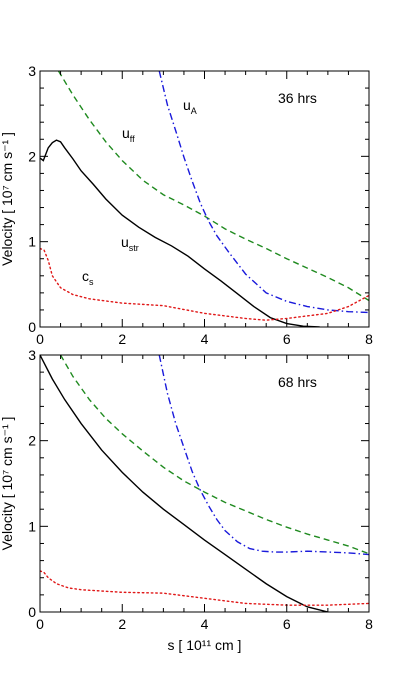  What do you see at coordinates (134, 248) in the screenshot?
I see `curve-label-sub: str` at bounding box center [134, 248].